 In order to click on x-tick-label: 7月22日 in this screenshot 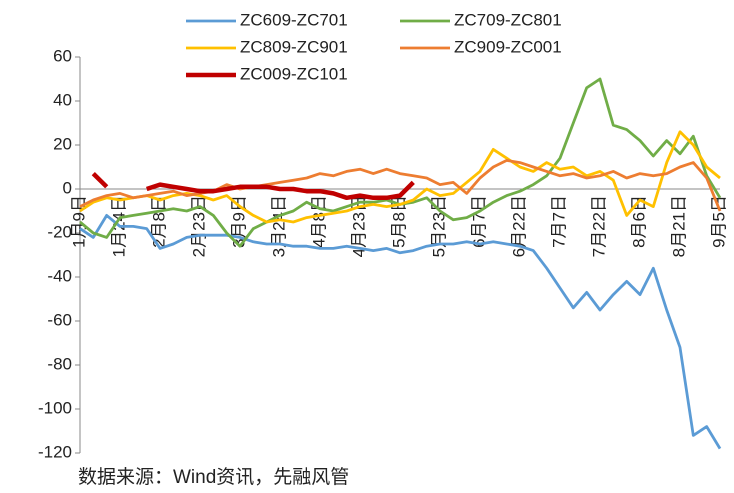, I will do `click(598, 226)`.